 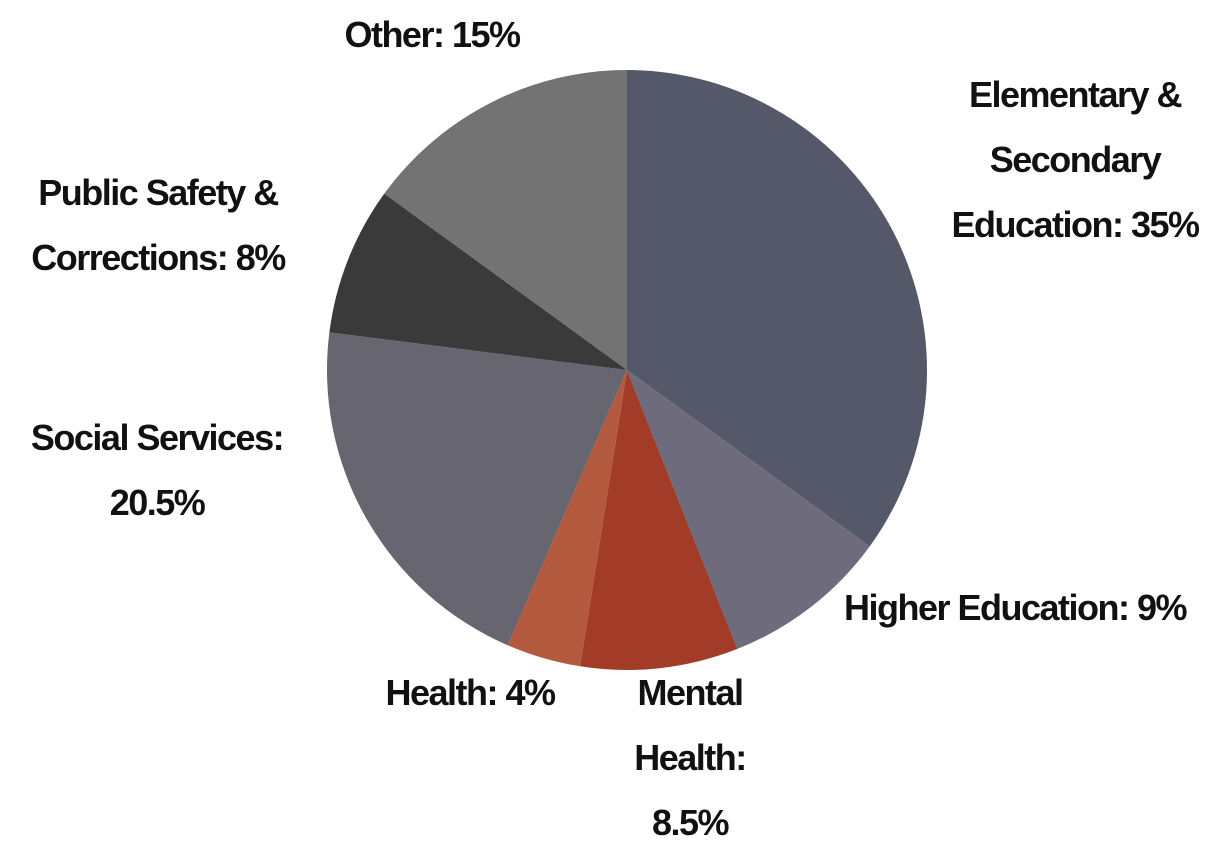 I want to click on value-label: 8.5%, so click(x=690, y=822).